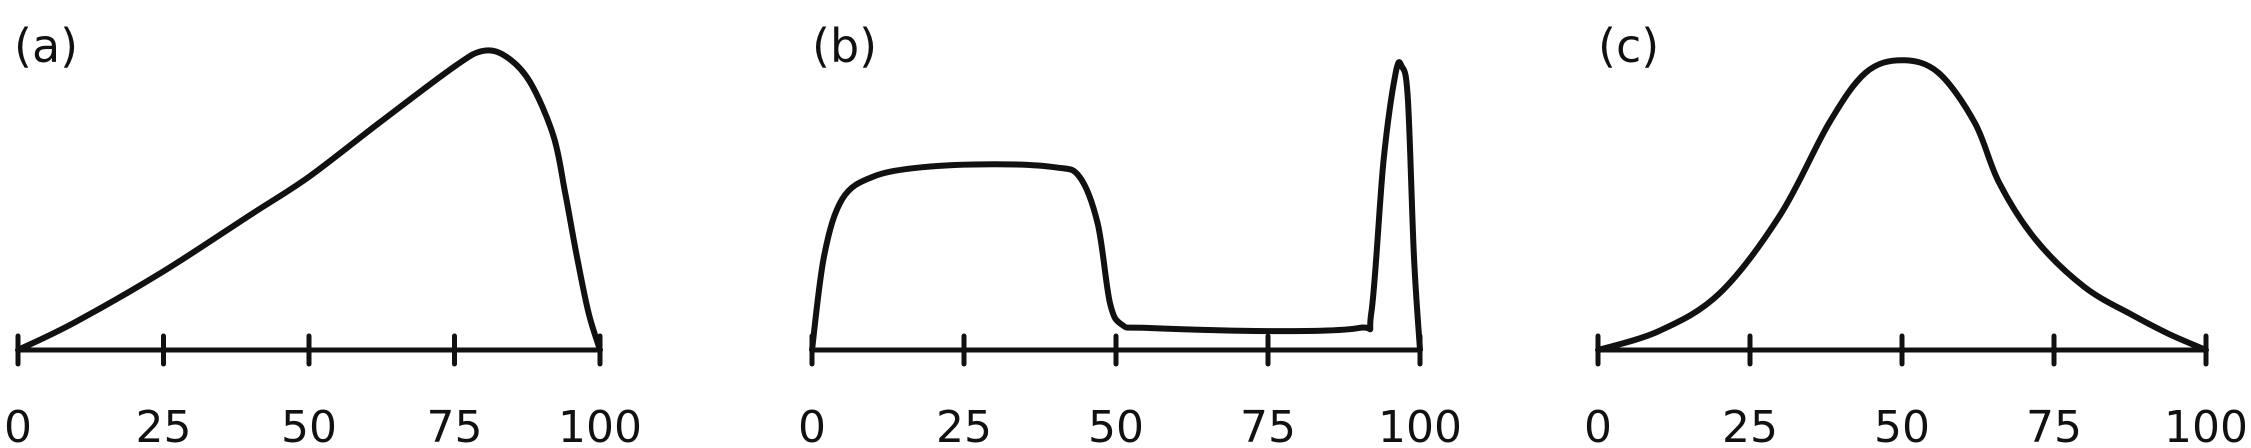  I want to click on panel-label: (c), so click(1628, 46).